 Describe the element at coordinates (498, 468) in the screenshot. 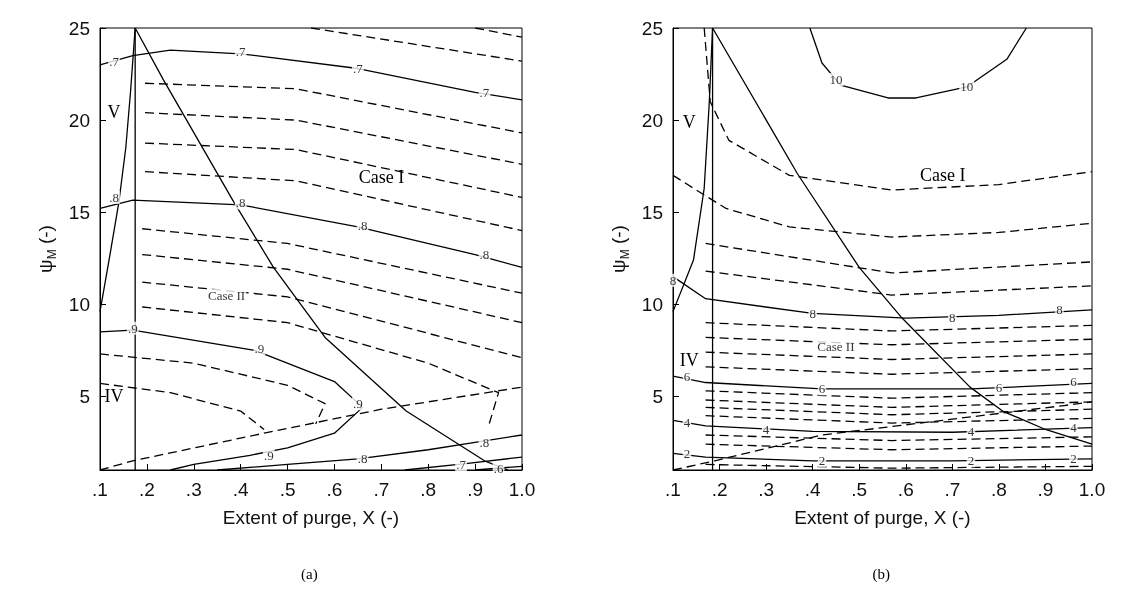

I see `annotation: .6` at that location.